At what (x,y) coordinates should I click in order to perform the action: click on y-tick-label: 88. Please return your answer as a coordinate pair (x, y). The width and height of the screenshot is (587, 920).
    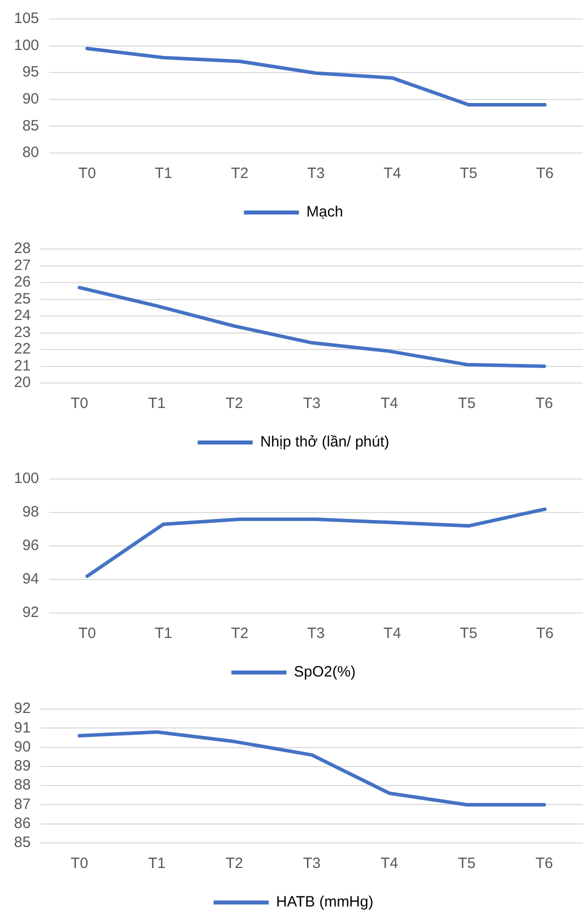
    Looking at the image, I should click on (22, 785).